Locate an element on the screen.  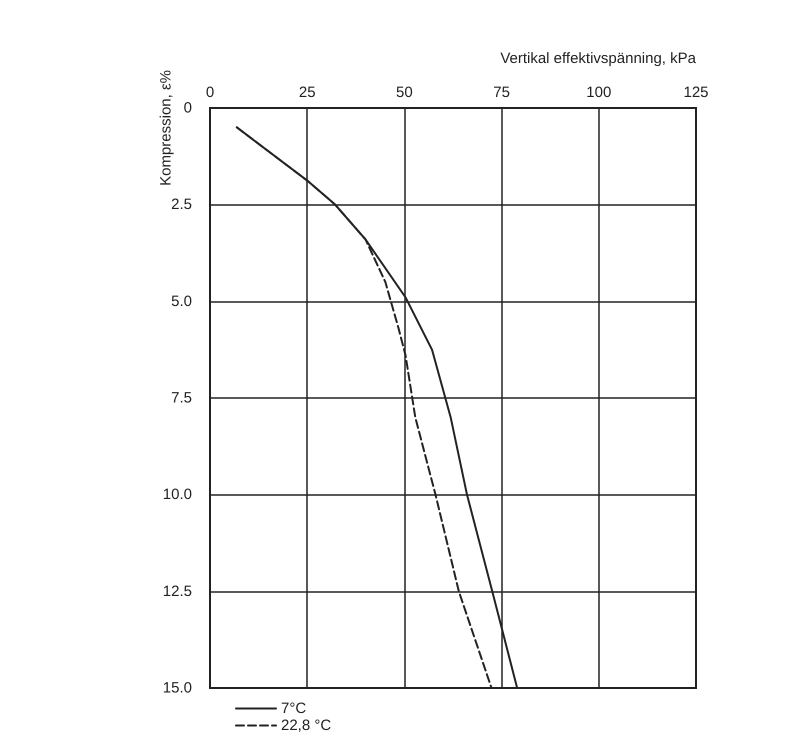
y-axis-title: Kompression, ε% is located at coordinates (166, 128).